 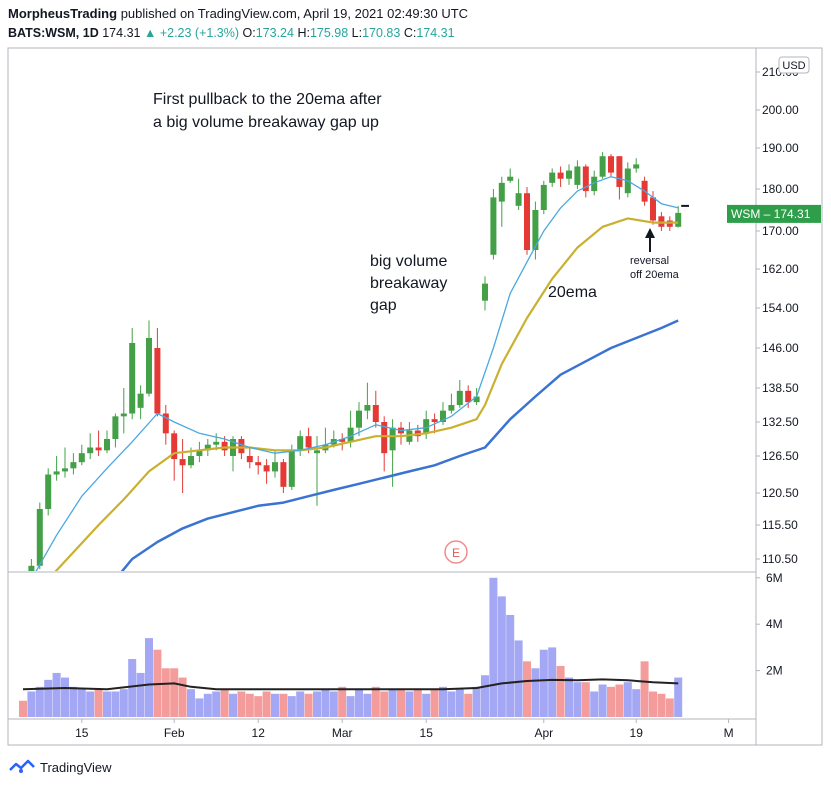 What do you see at coordinates (780, 422) in the screenshot?
I see `price-tick-label: 132.50` at bounding box center [780, 422].